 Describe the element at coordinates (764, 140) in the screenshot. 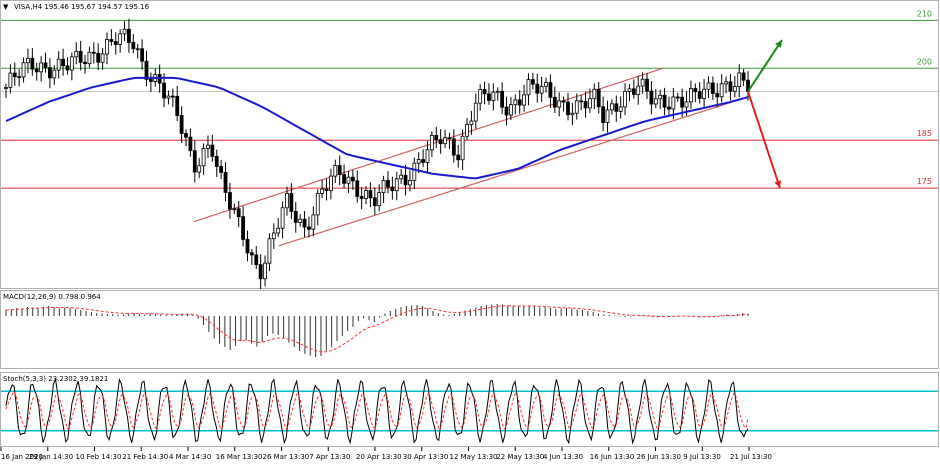

I see `down-arrow-icon` at that location.